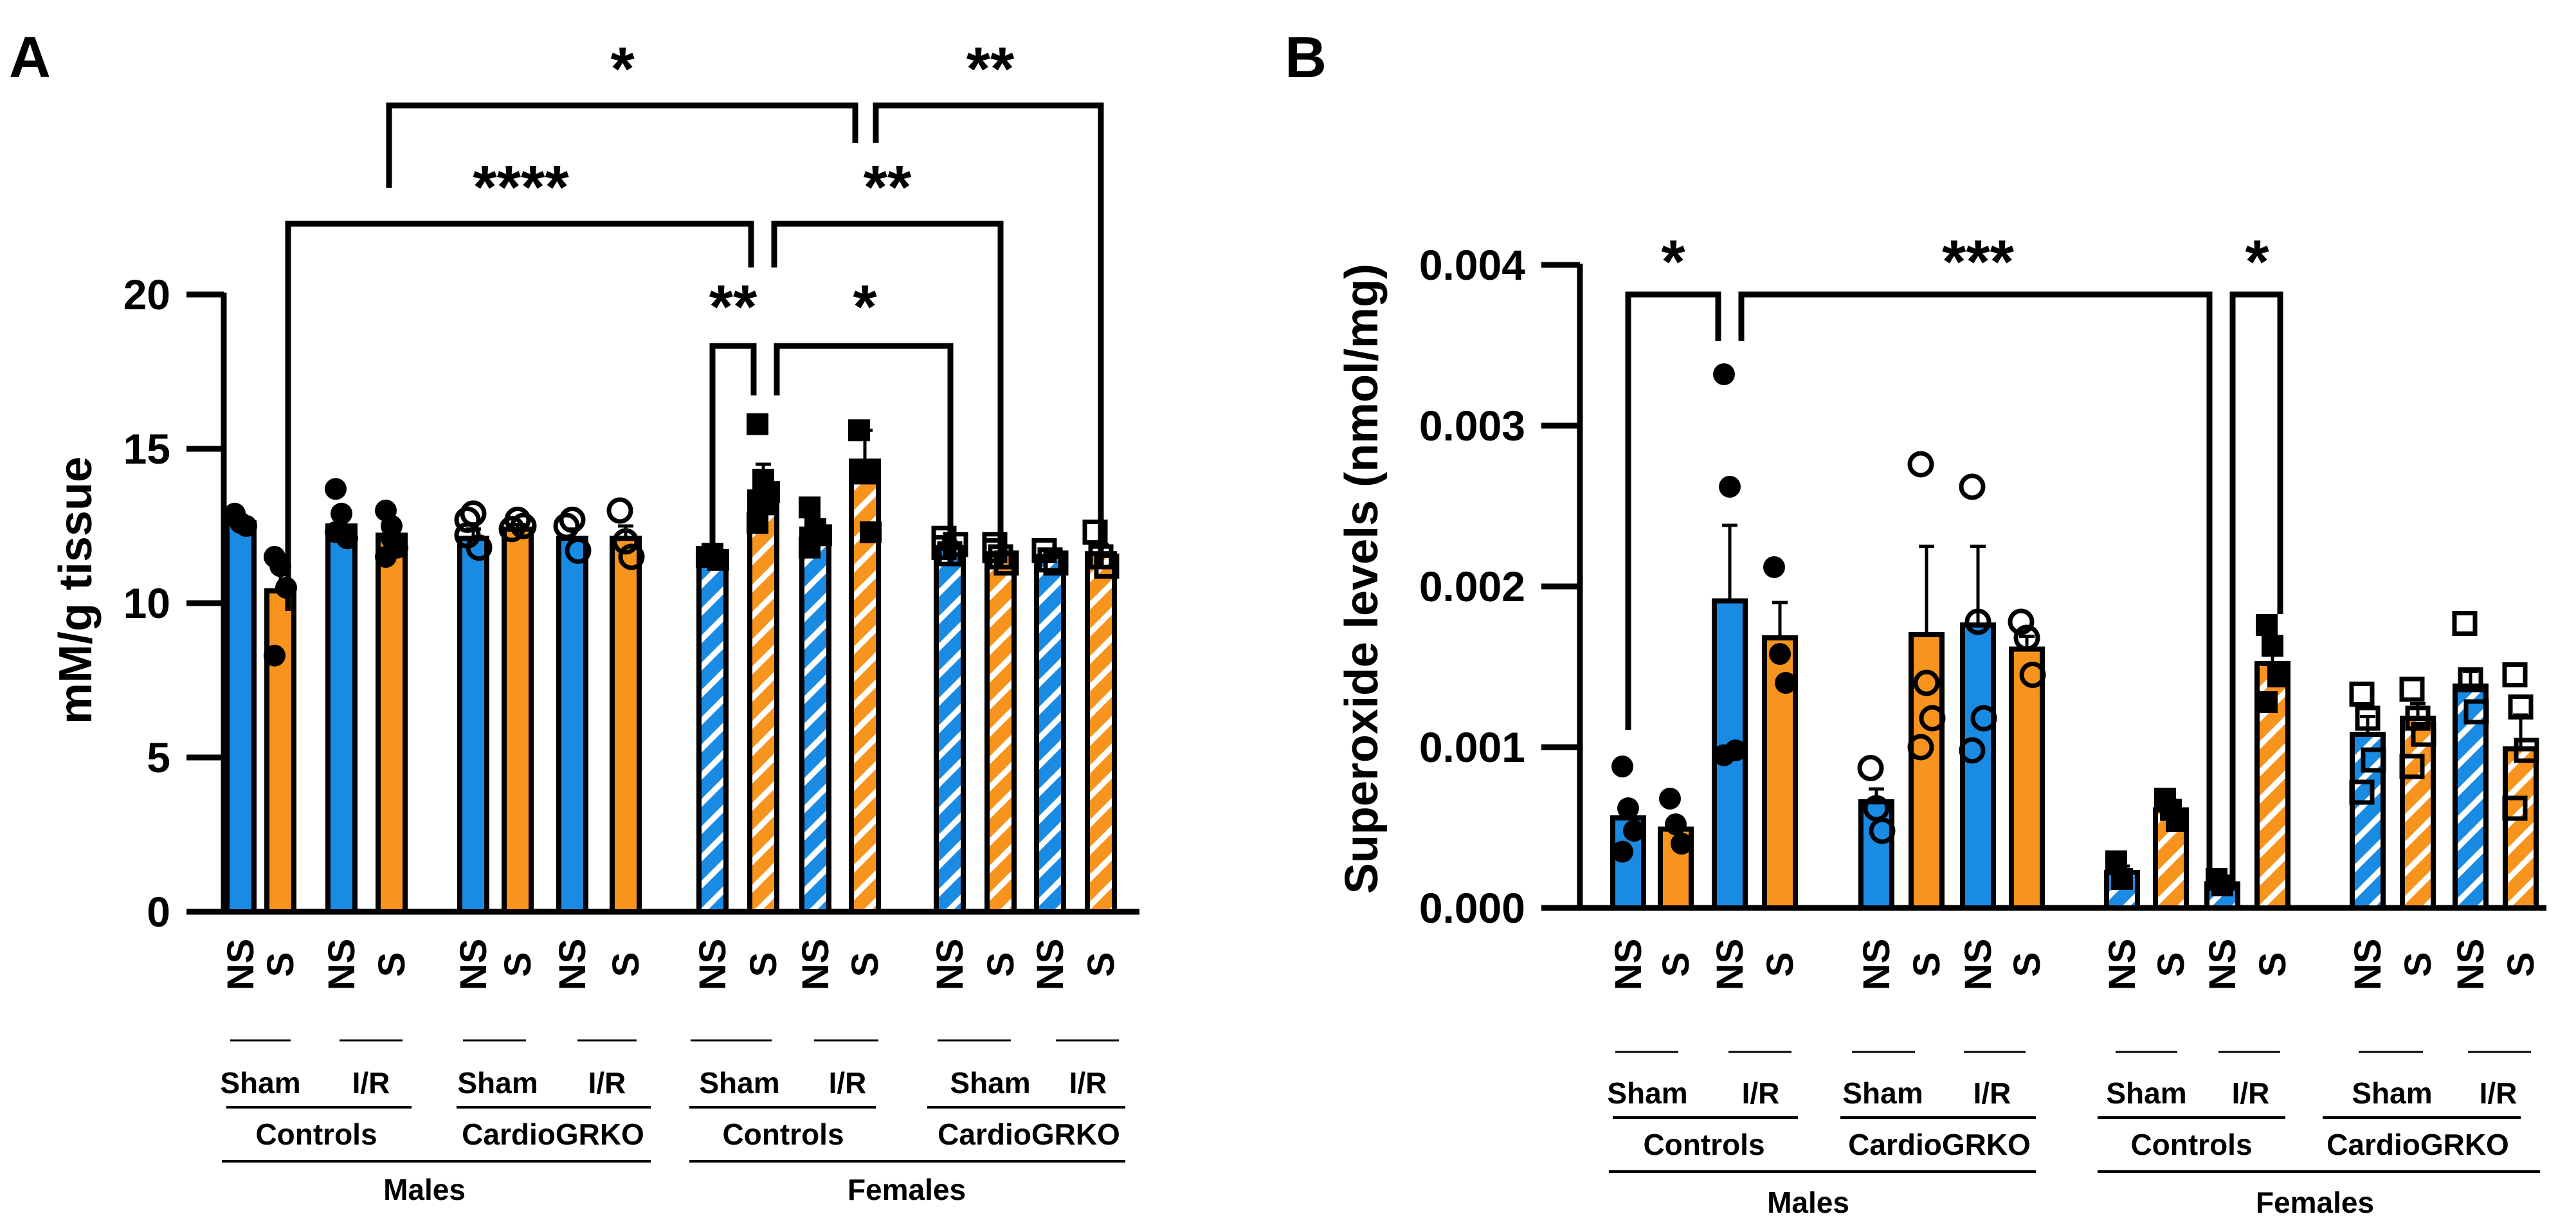 The image size is (2576, 1232). What do you see at coordinates (783, 1134) in the screenshot?
I see `genotype-label-controls: Controls` at bounding box center [783, 1134].